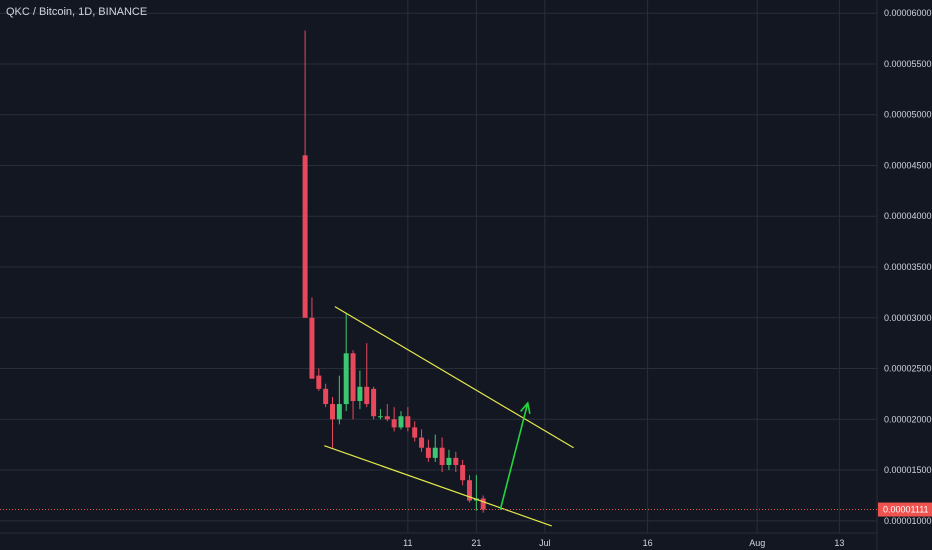  I want to click on price-tick-label: 0.00004000, so click(908, 216).